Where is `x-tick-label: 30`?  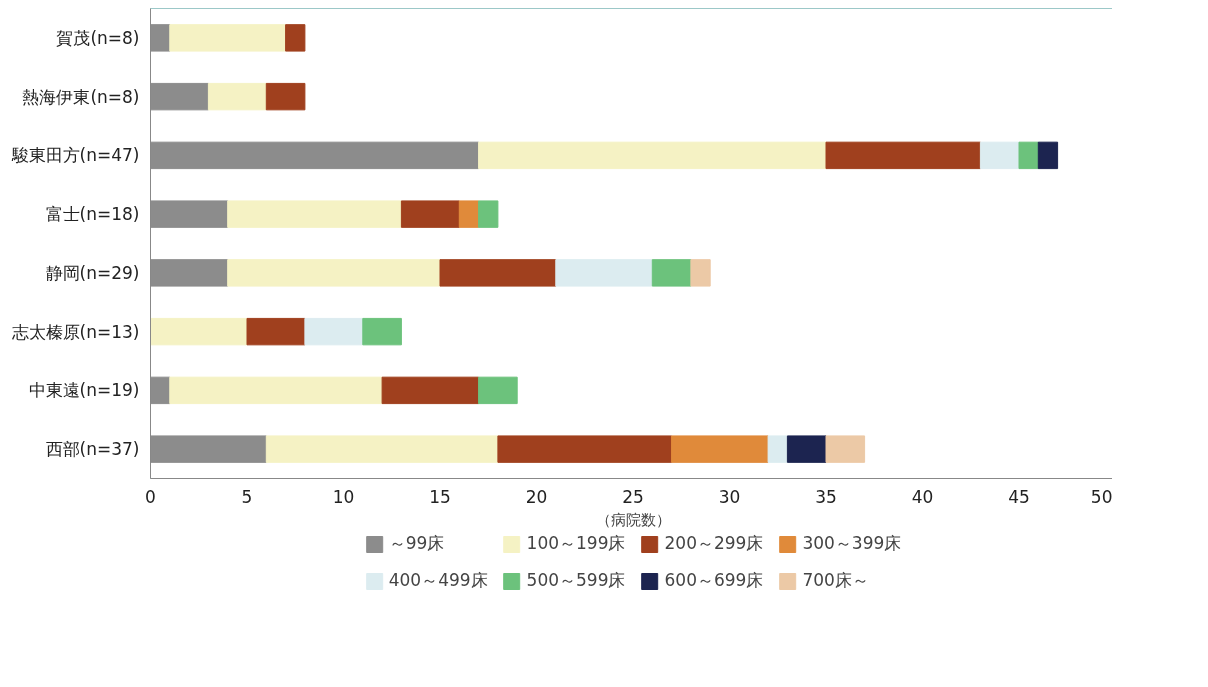 x-tick-label: 30 is located at coordinates (729, 496).